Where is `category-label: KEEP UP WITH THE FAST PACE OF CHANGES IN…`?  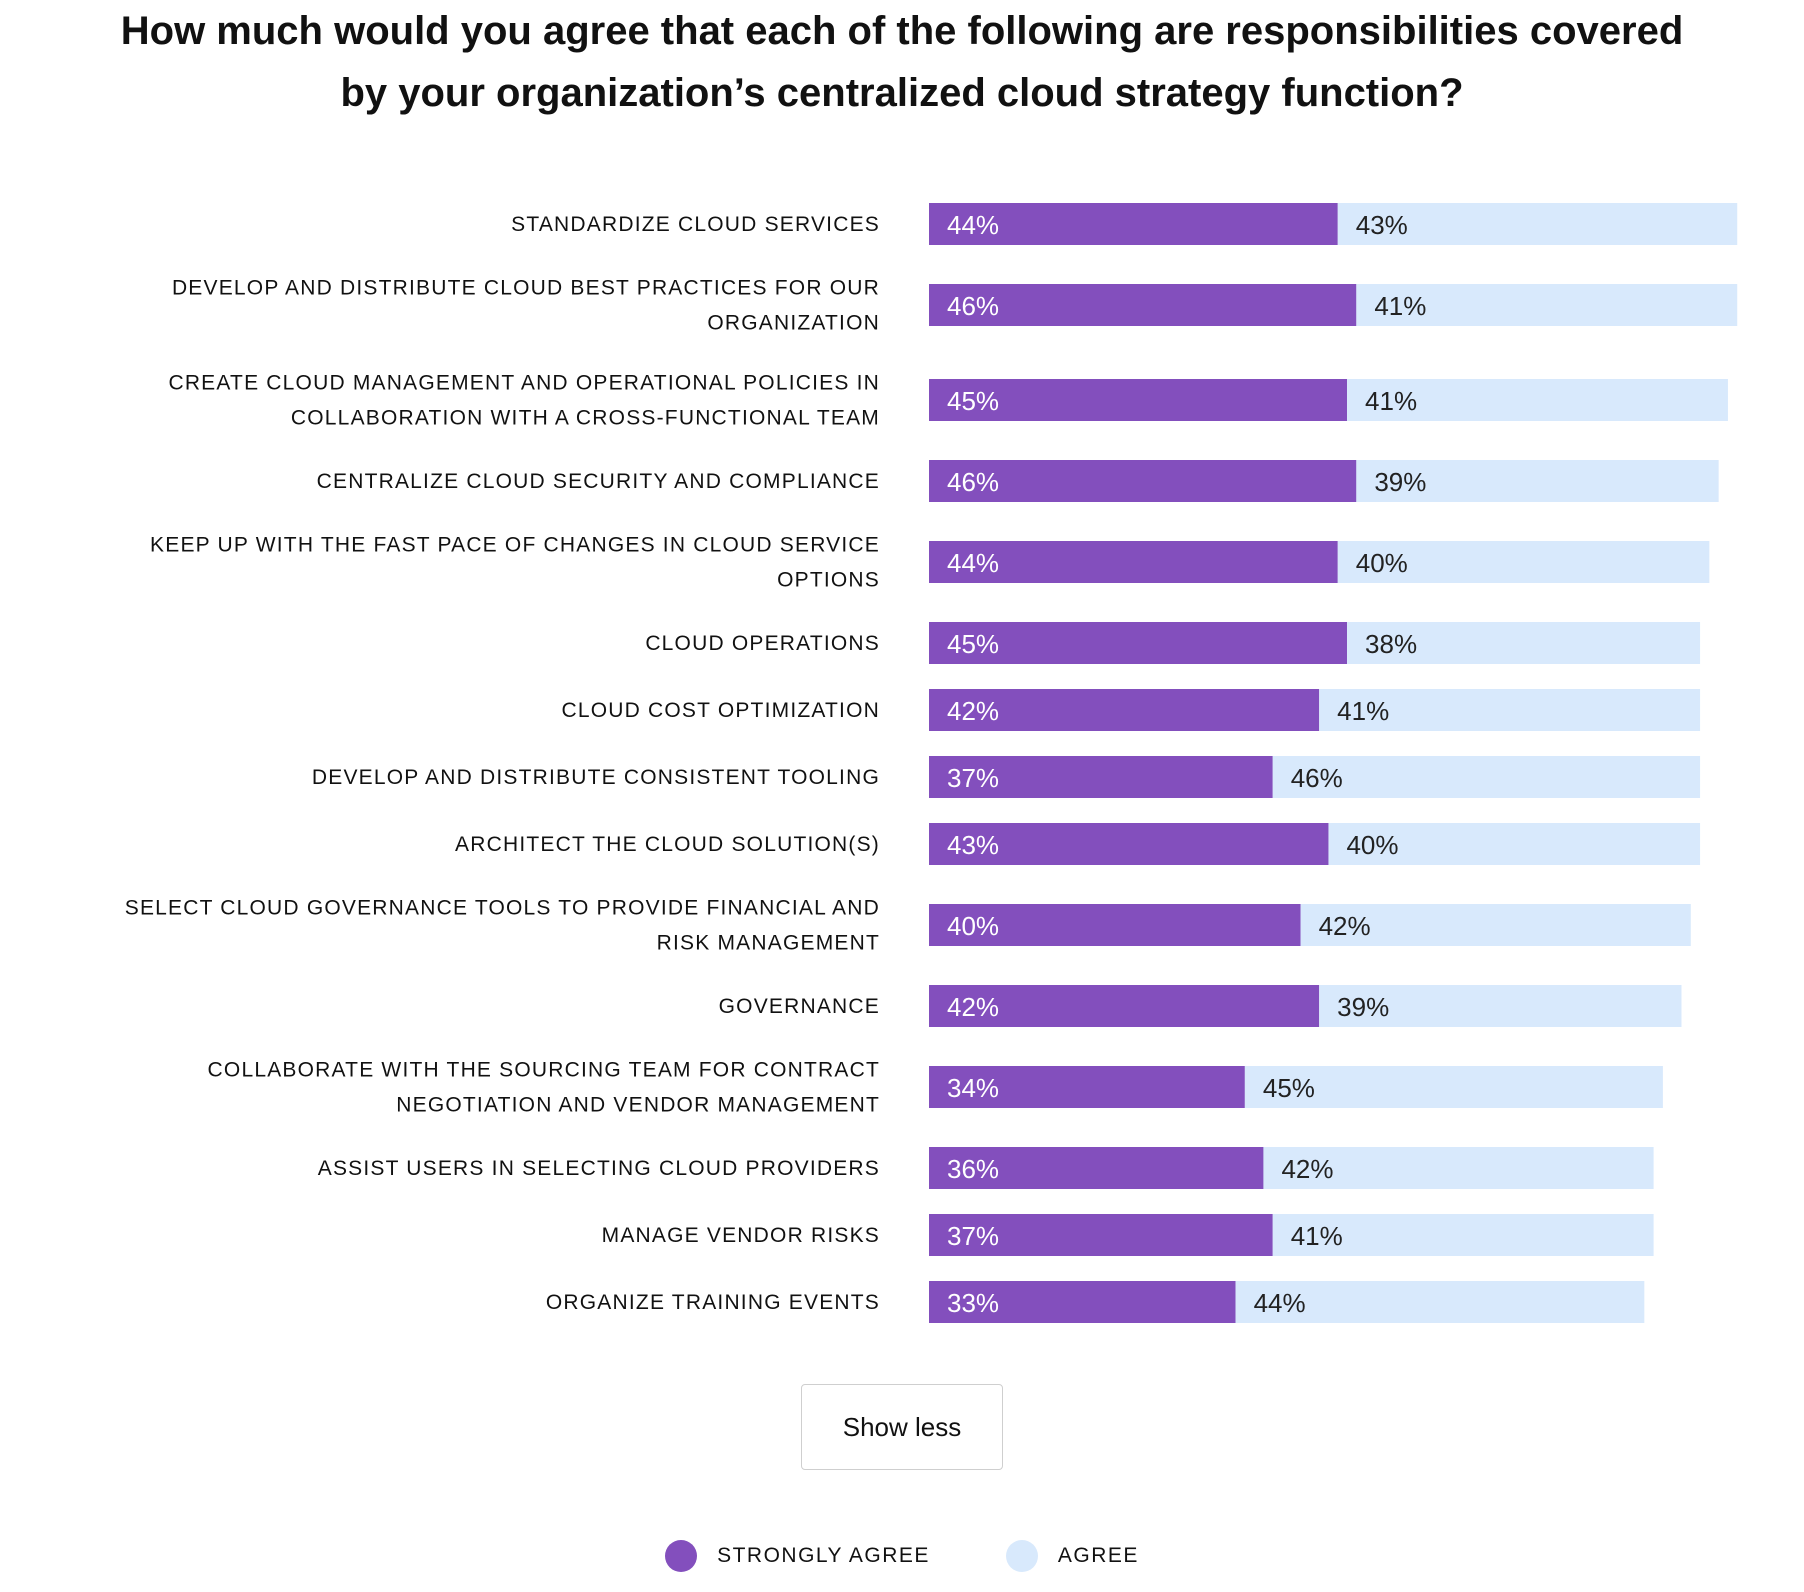 category-label: KEEP UP WITH THE FAST PACE OF CHANGES IN… is located at coordinates (515, 545).